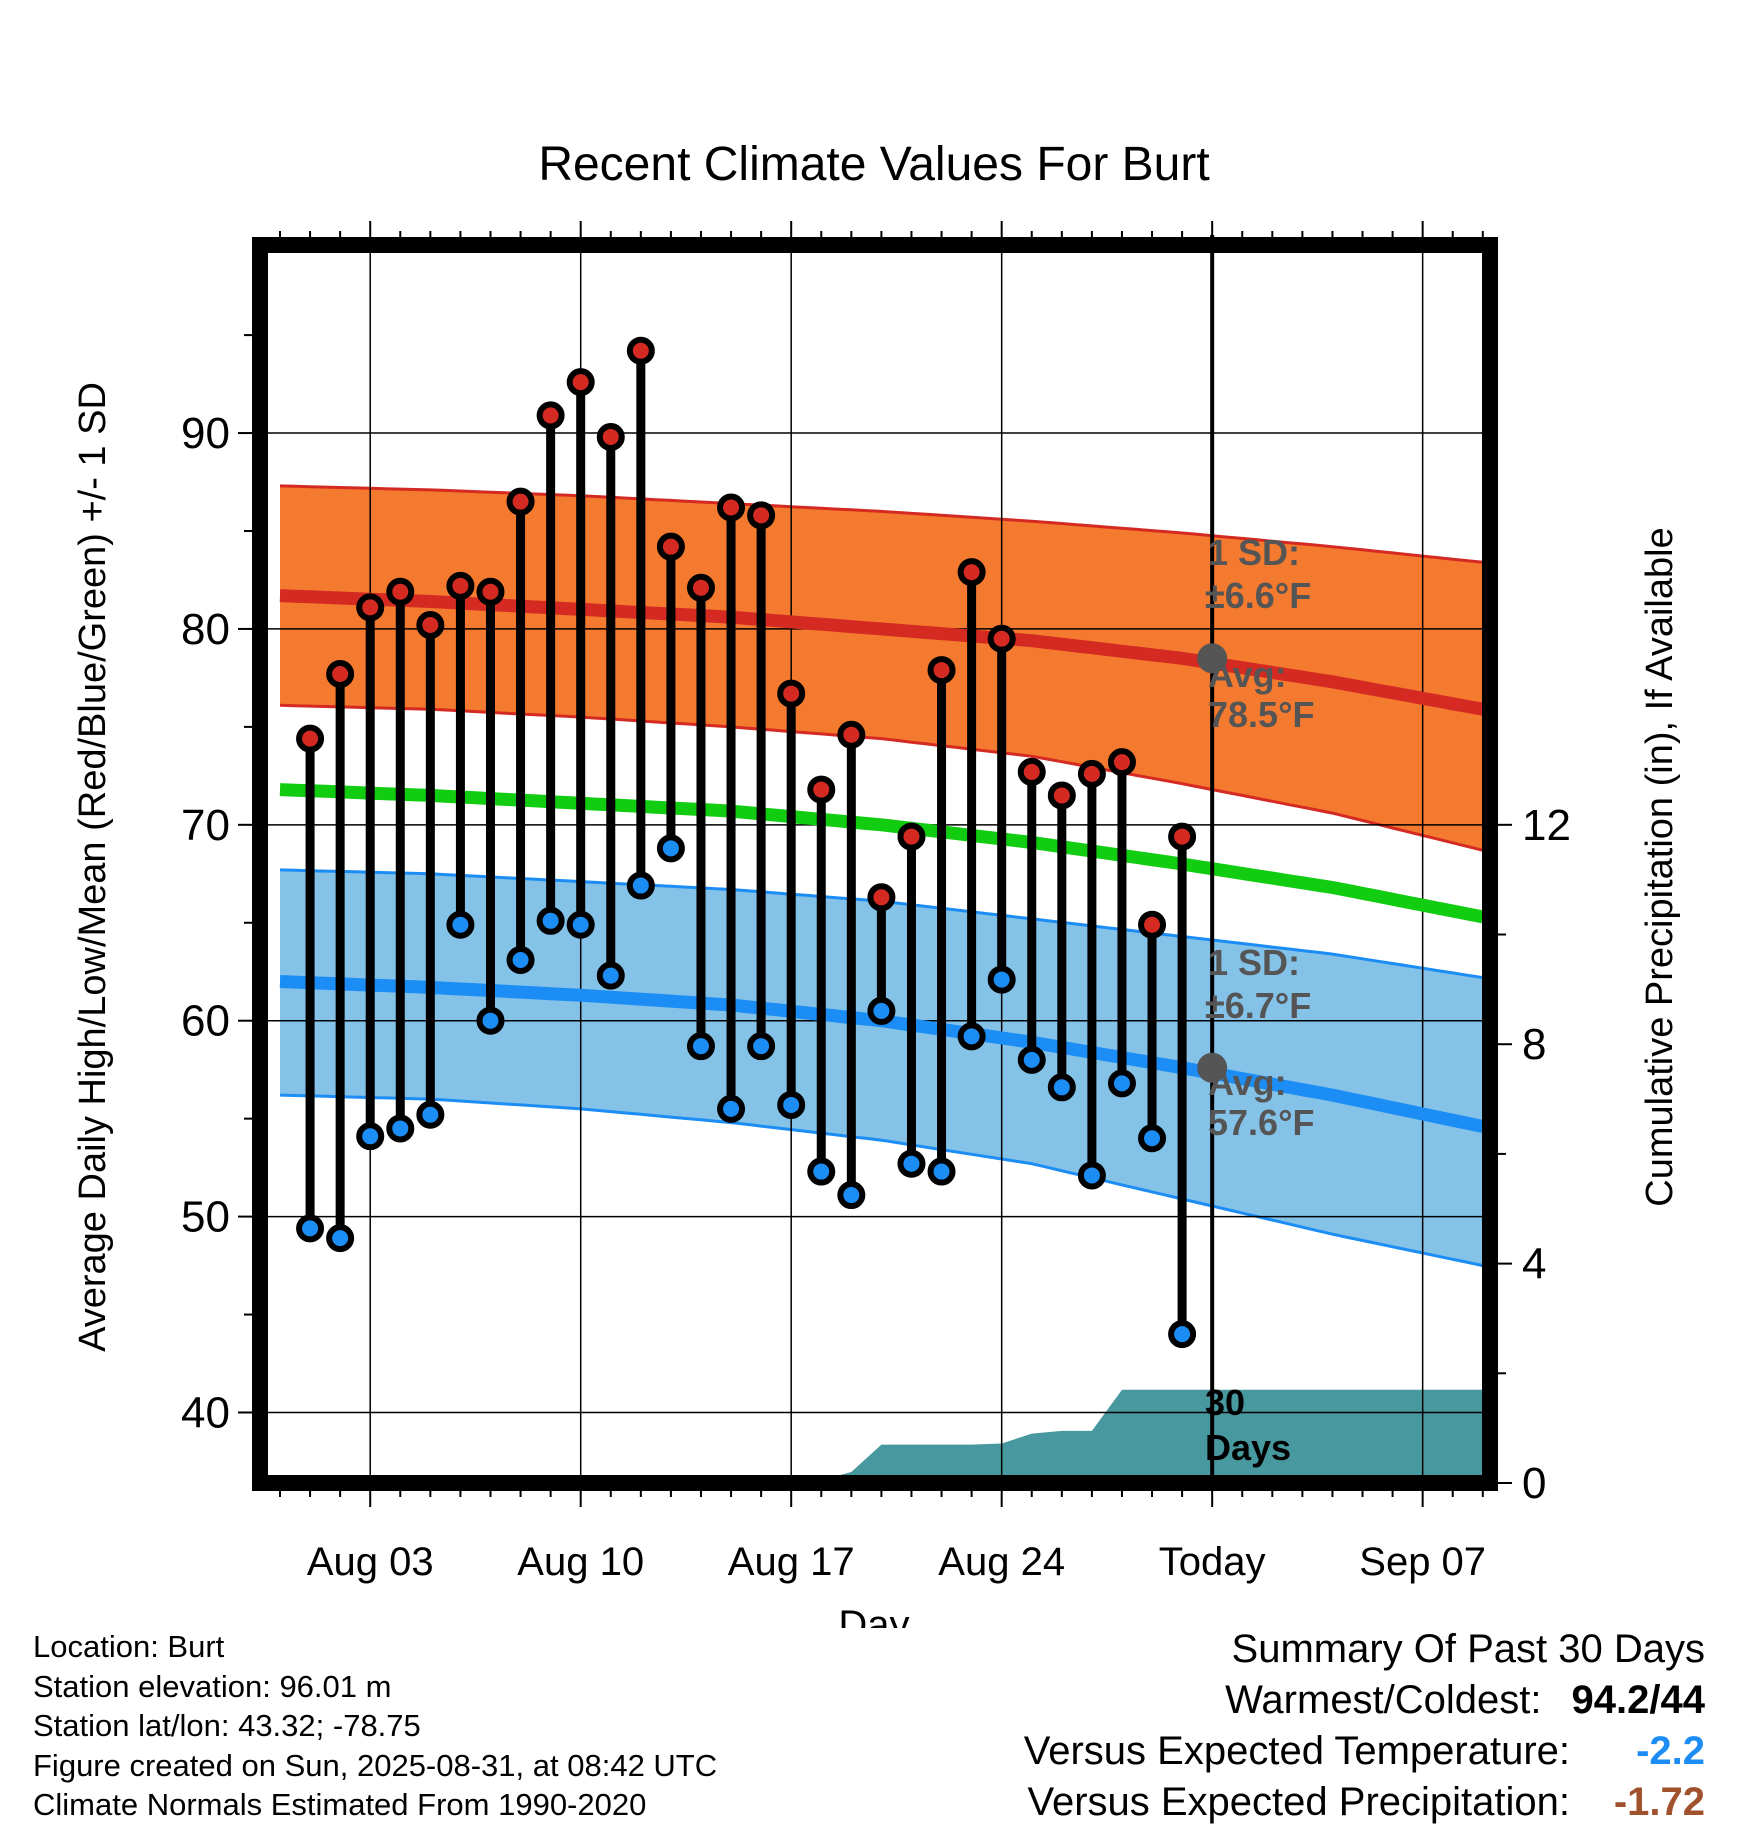 The height and width of the screenshot is (1828, 1748). What do you see at coordinates (1261, 1122) in the screenshot?
I see `low-avg-value: 57.6°F` at bounding box center [1261, 1122].